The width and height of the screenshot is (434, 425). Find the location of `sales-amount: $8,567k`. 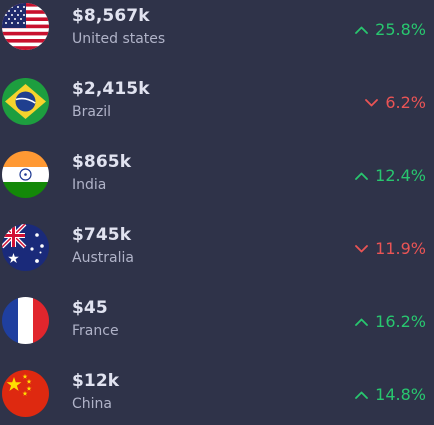

sales-amount: $8,567k is located at coordinates (111, 16).